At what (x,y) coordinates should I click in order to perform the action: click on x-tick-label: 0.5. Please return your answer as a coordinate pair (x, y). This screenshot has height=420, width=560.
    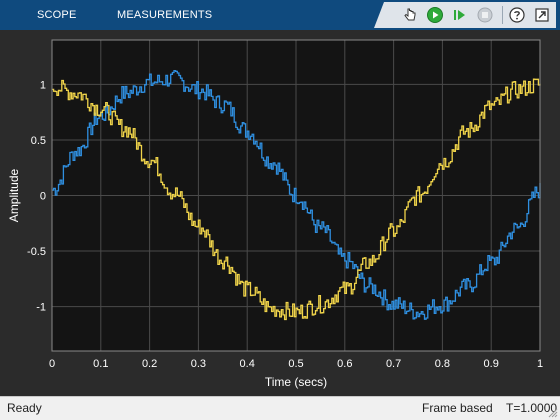
    Looking at the image, I should click on (295, 364).